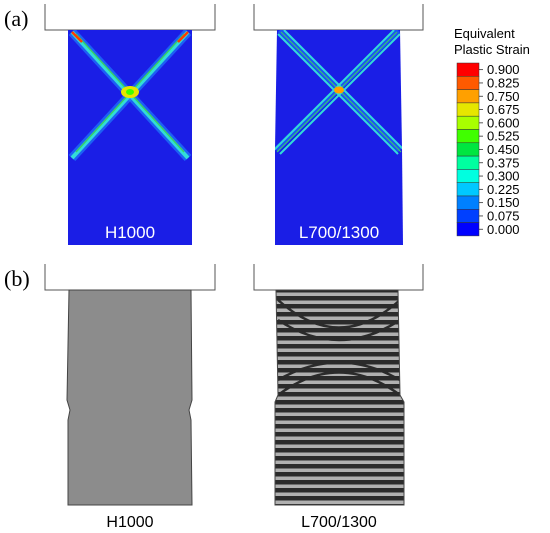  Describe the element at coordinates (129, 522) in the screenshot. I see `specimen-b-left-label: H1000` at that location.